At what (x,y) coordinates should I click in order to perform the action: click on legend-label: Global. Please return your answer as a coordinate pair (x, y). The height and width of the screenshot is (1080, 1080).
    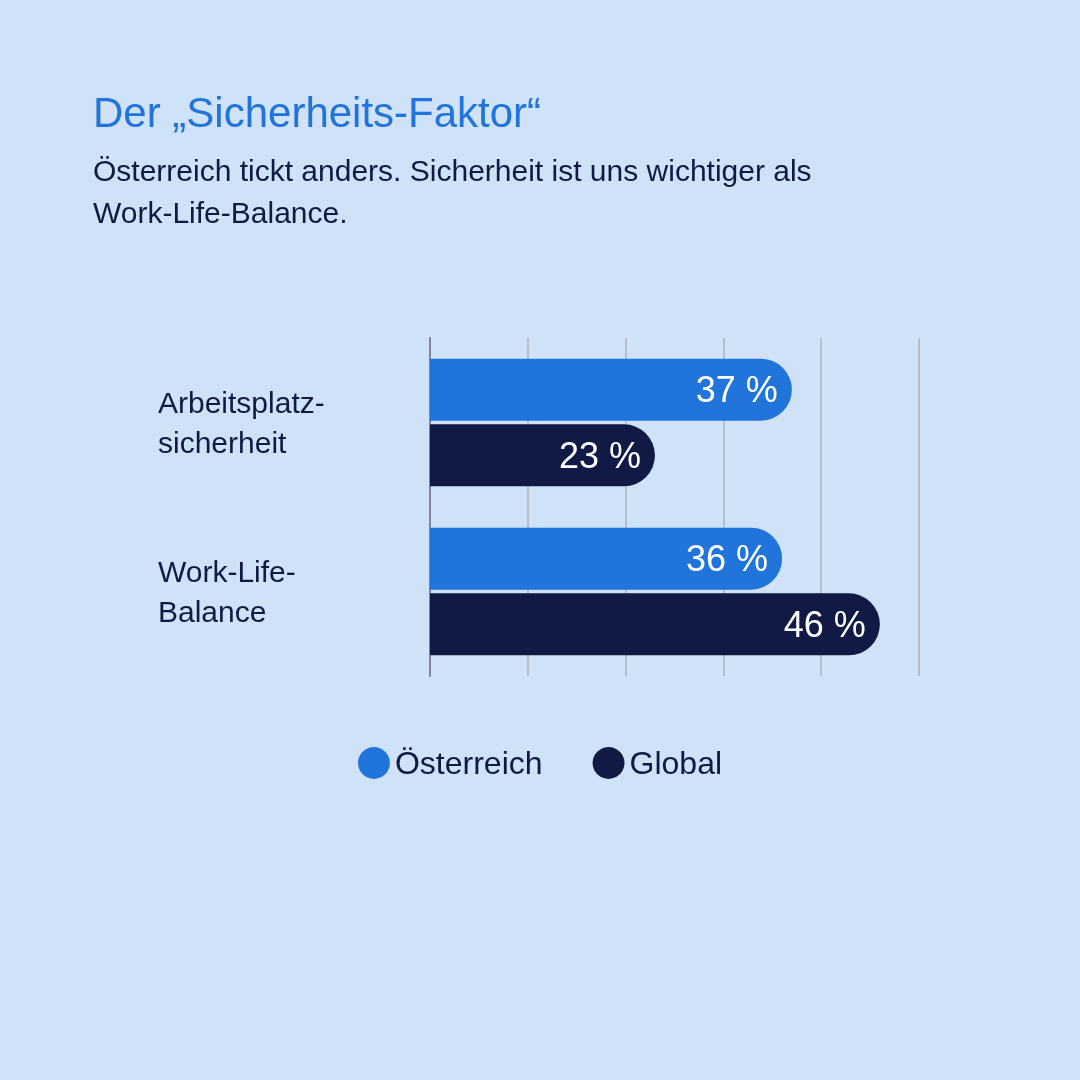
    Looking at the image, I should click on (676, 763).